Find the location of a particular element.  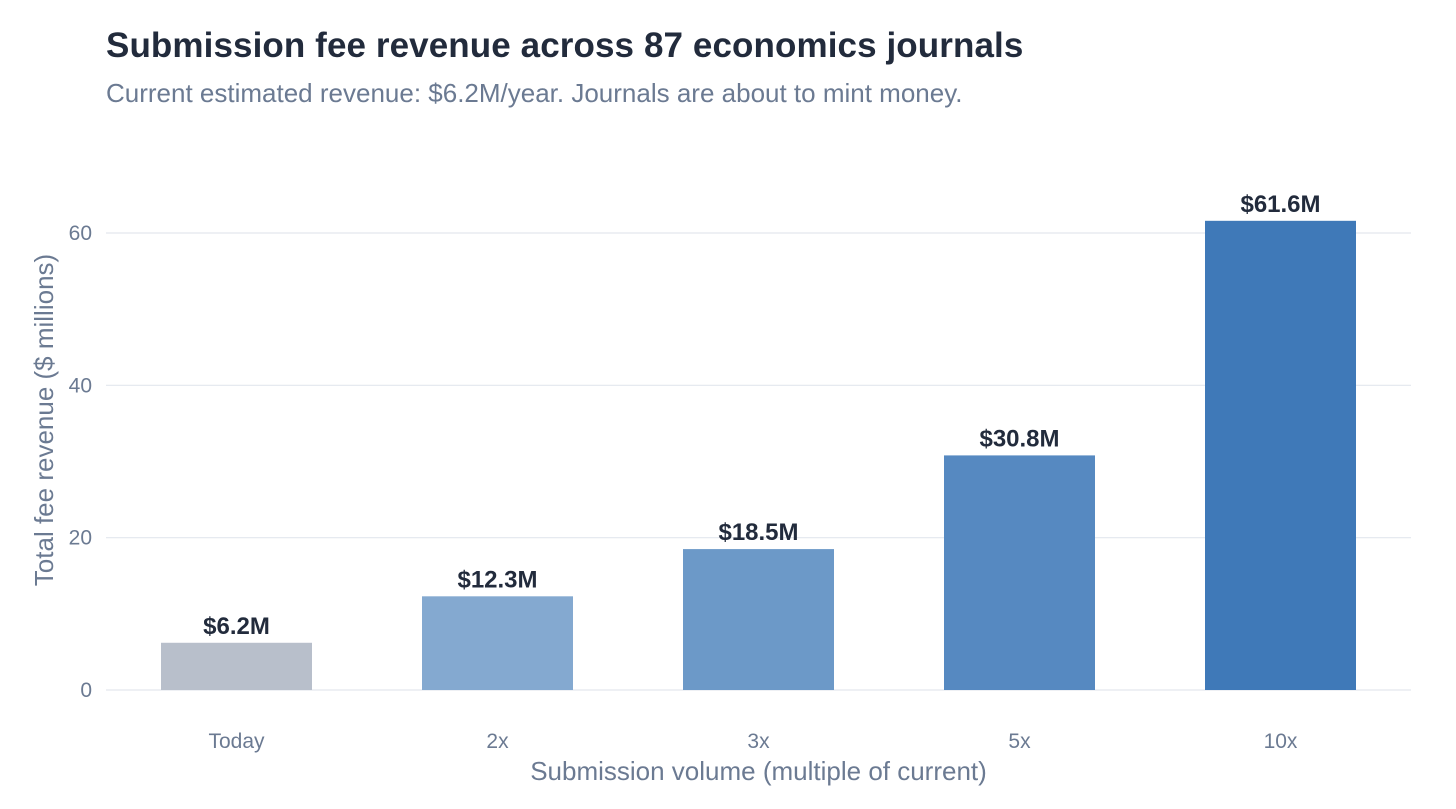

x-axis-label: Submission volume (multiple of current) is located at coordinates (758, 771).